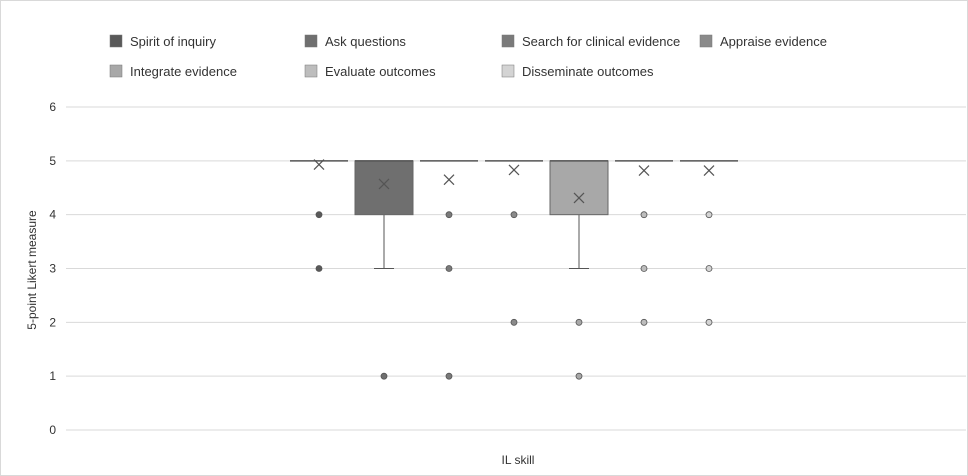 This screenshot has height=476, width=968. Describe the element at coordinates (32, 270) in the screenshot. I see `y-axis-title: 5-point Likert measure` at that location.